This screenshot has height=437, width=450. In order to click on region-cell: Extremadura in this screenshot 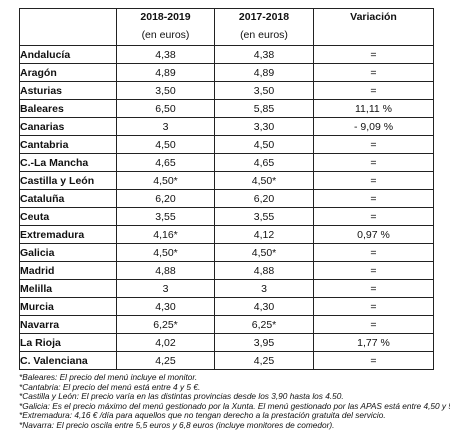, I will do `click(68, 234)`.